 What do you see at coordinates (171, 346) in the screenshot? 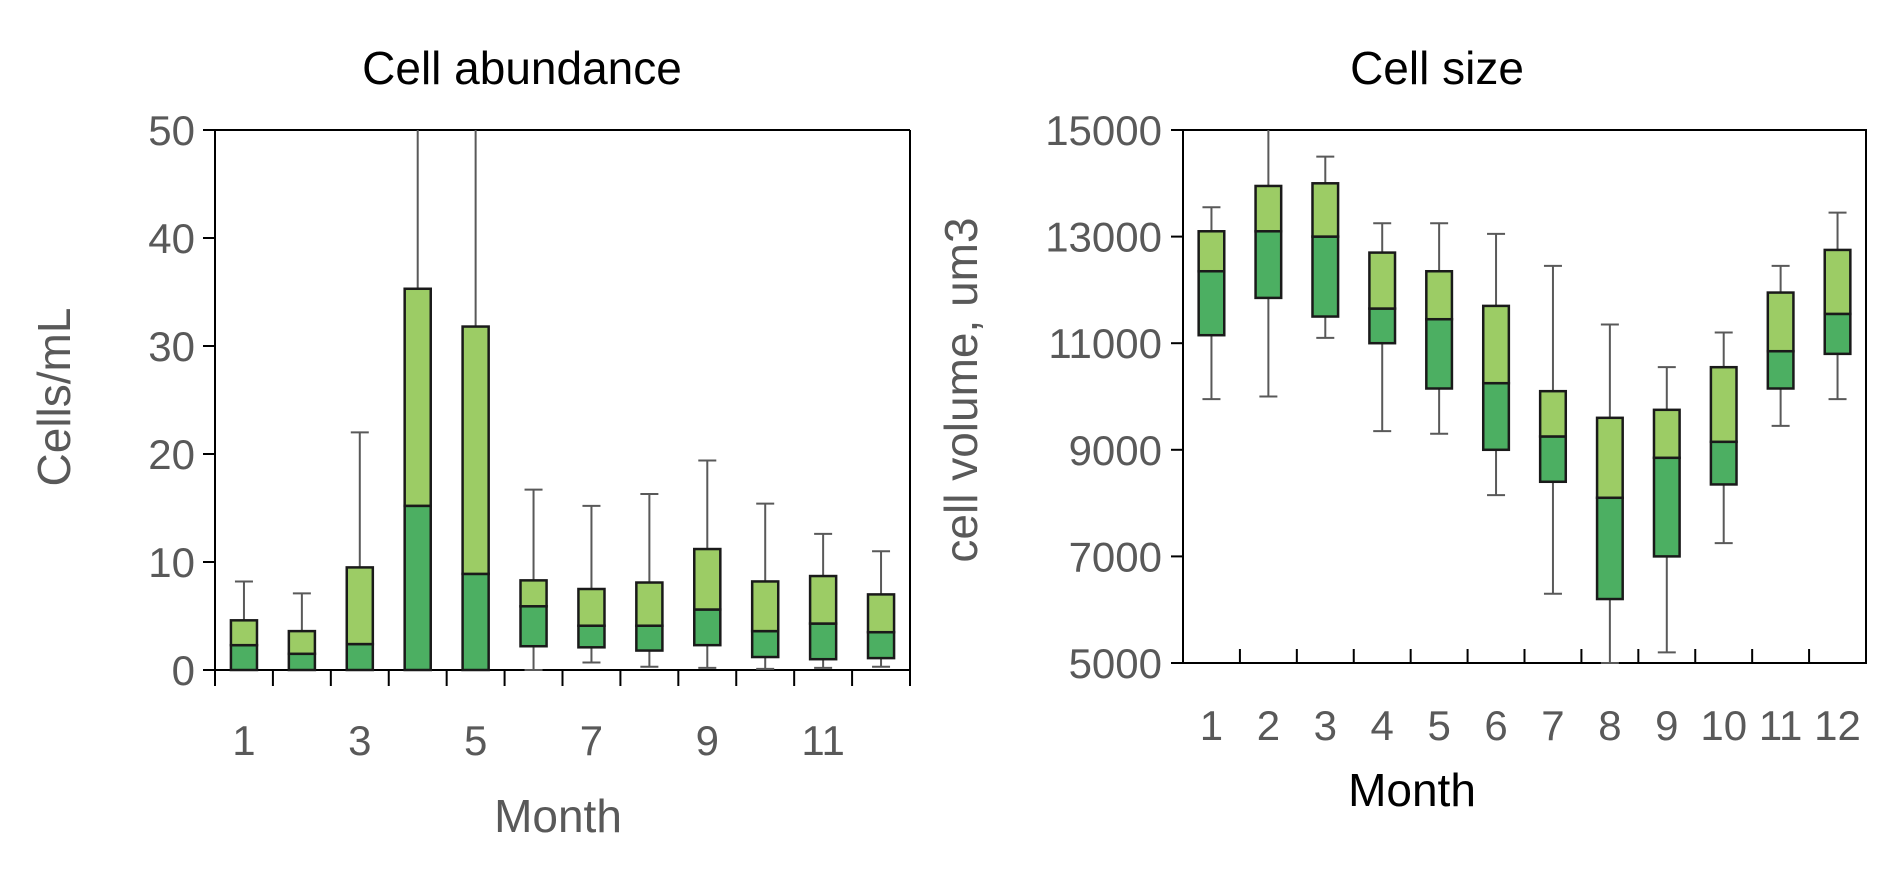
I see `y-tick-label: 30` at bounding box center [171, 346].